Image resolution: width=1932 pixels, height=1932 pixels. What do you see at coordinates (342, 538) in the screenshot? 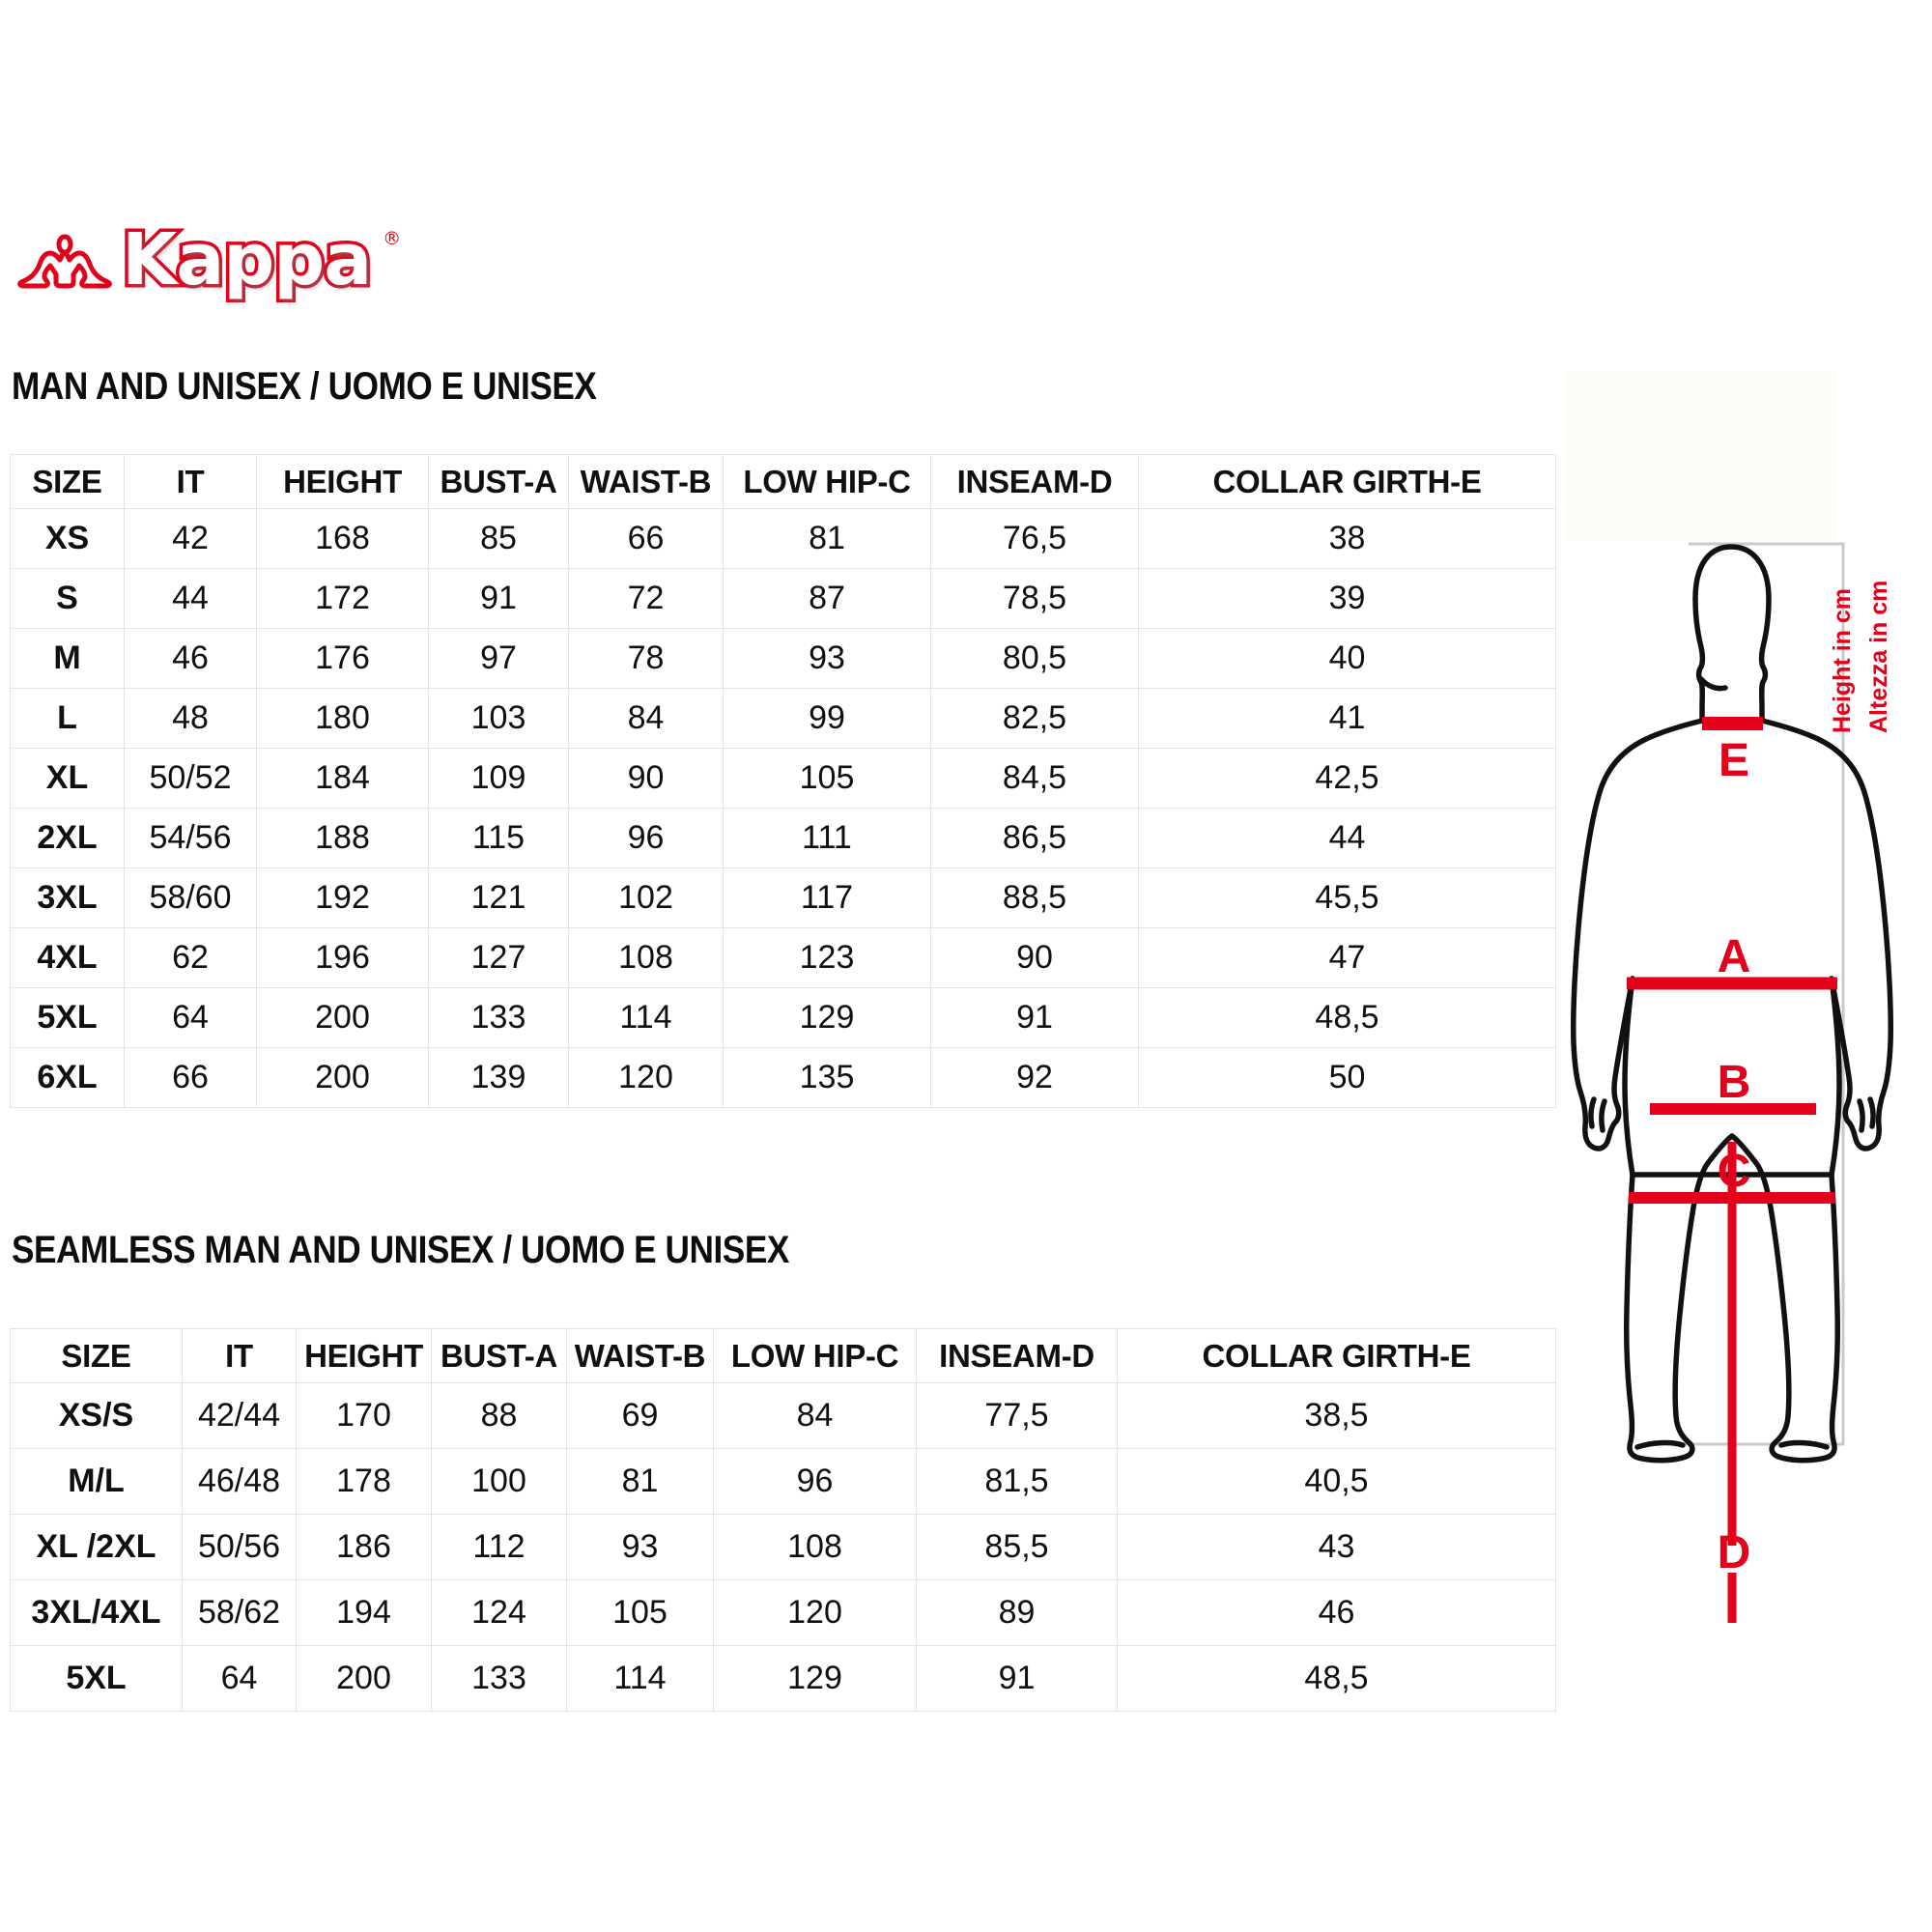
I see `measurement-cell: 168` at bounding box center [342, 538].